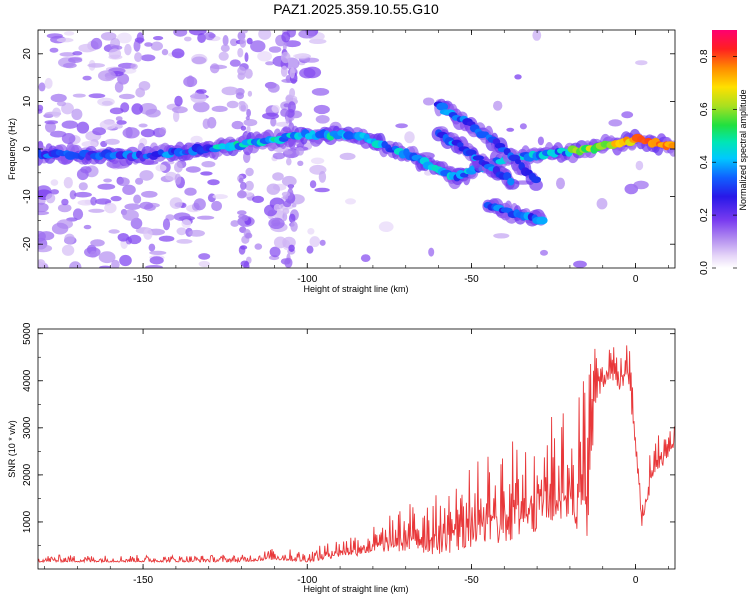  What do you see at coordinates (27, 101) in the screenshot?
I see `y-tick-label: 10` at bounding box center [27, 101].